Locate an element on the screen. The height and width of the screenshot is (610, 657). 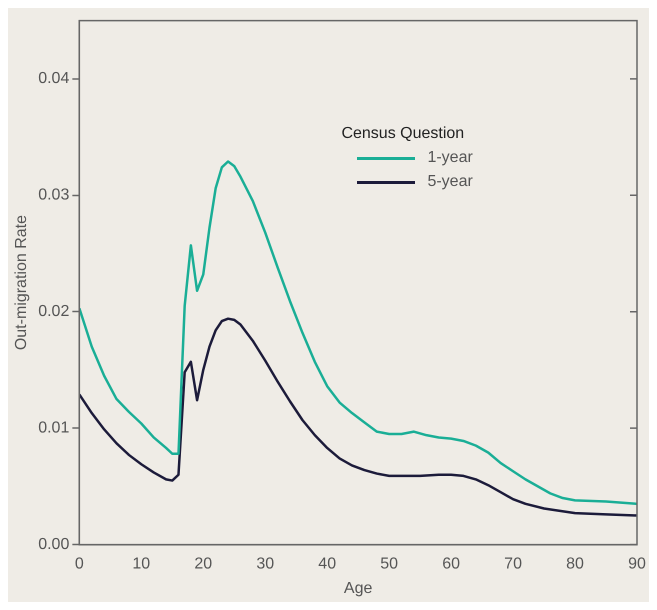
y-tick-label: 0.00 is located at coordinates (54, 545).